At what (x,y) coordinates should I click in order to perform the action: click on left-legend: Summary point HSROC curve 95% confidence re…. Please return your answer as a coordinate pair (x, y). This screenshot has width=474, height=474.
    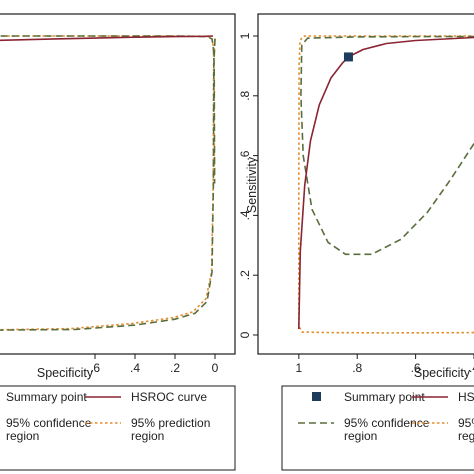
    Looking at the image, I should click on (108, 416).